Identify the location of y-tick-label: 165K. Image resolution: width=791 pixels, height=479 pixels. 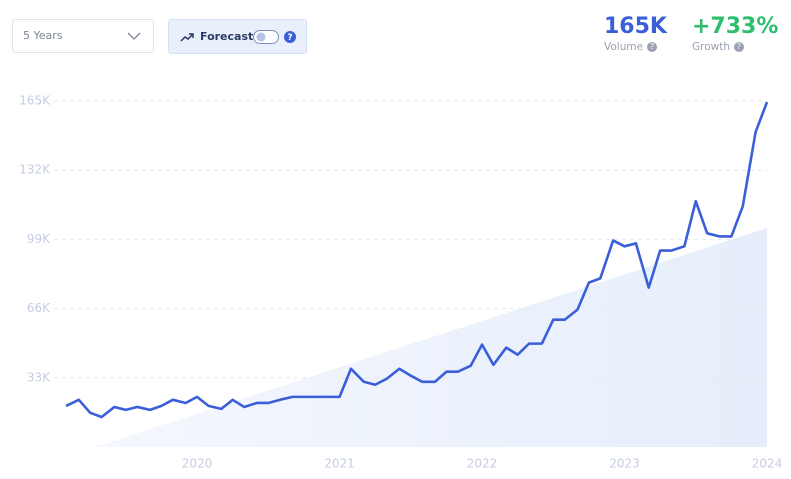
(35, 101).